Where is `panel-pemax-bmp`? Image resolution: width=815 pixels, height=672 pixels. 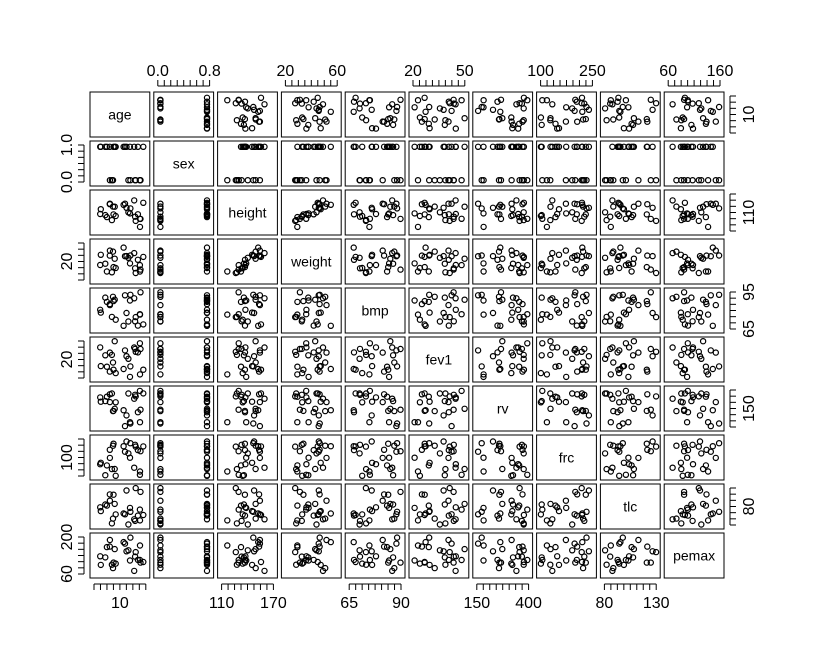
panel-pemax-bmp is located at coordinates (375, 555).